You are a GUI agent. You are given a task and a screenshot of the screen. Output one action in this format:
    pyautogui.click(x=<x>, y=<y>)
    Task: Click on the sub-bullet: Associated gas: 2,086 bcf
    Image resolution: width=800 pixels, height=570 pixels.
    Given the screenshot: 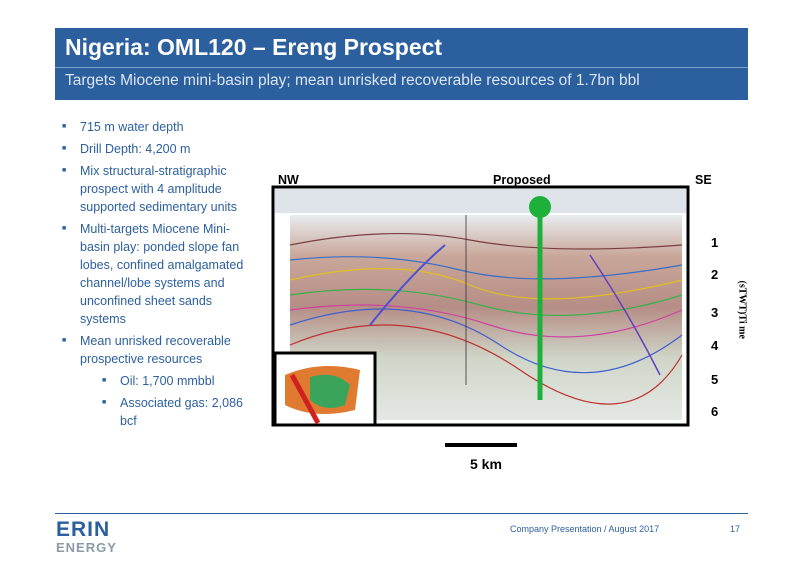 What is the action you would take?
    pyautogui.click(x=166, y=412)
    